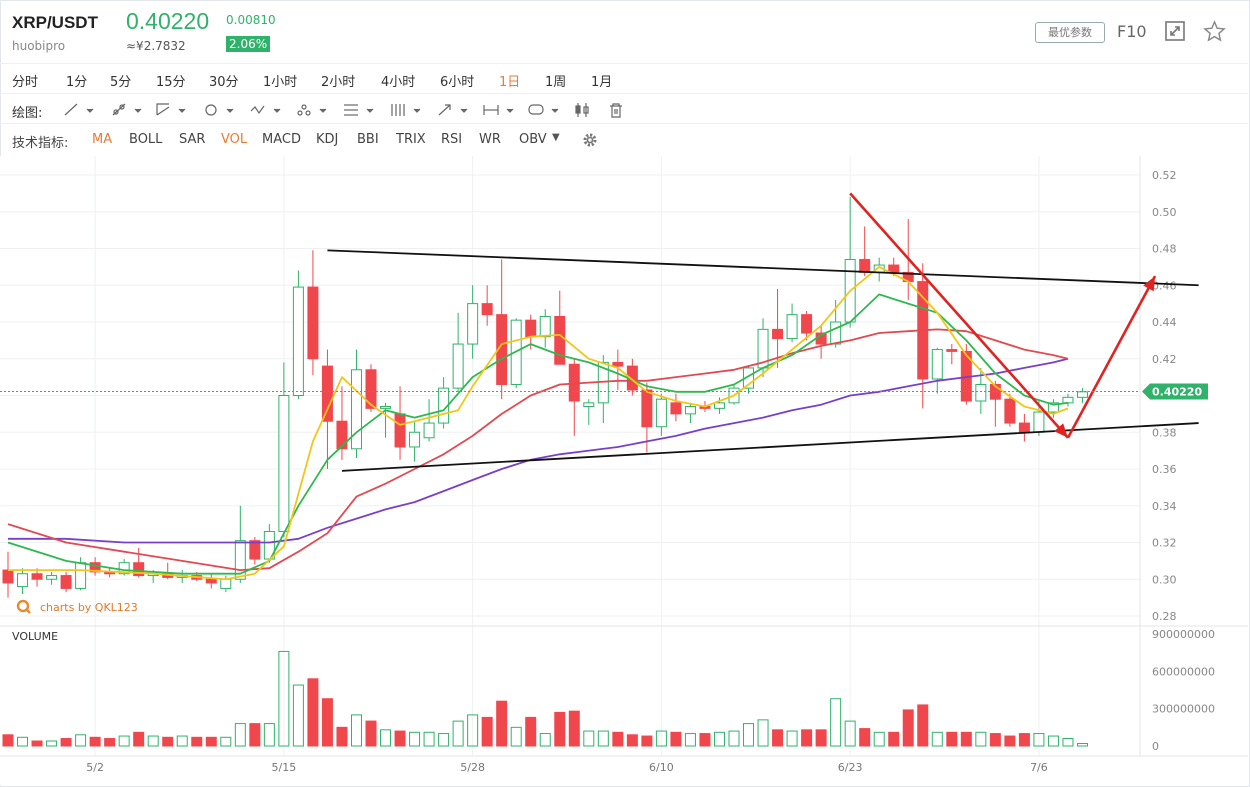 The image size is (1250, 787). I want to click on ray-tool-icon, so click(127, 109).